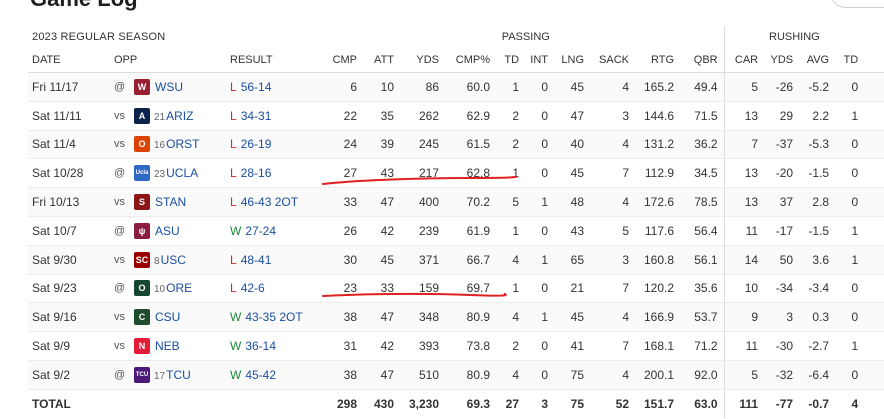 Image resolution: width=884 pixels, height=419 pixels. I want to click on rushing-stat-car: 11, so click(744, 346).